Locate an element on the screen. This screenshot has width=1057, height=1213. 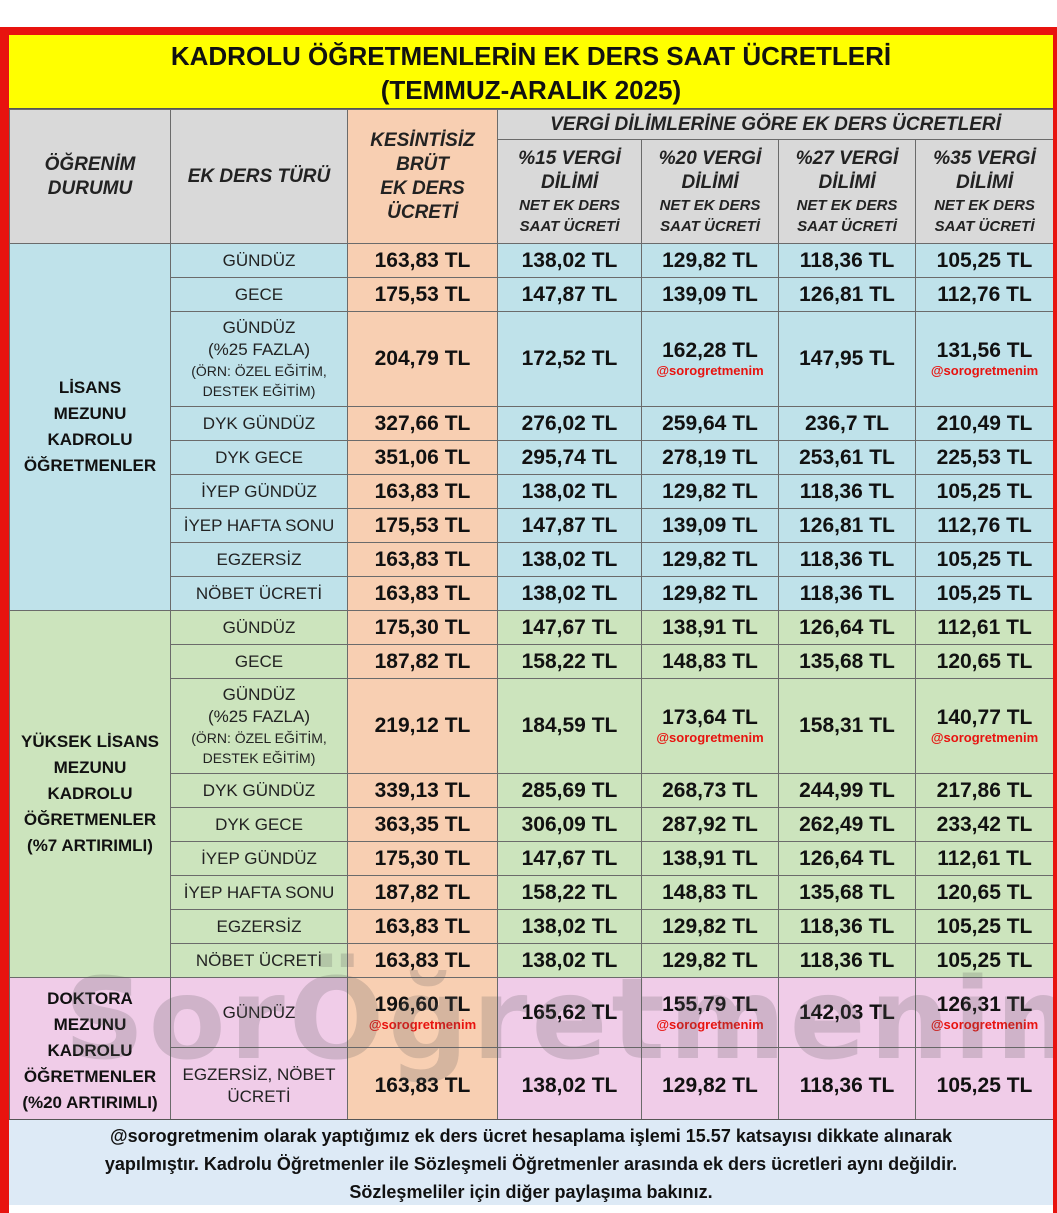
group-label-line: MEZUNU is located at coordinates (90, 413).